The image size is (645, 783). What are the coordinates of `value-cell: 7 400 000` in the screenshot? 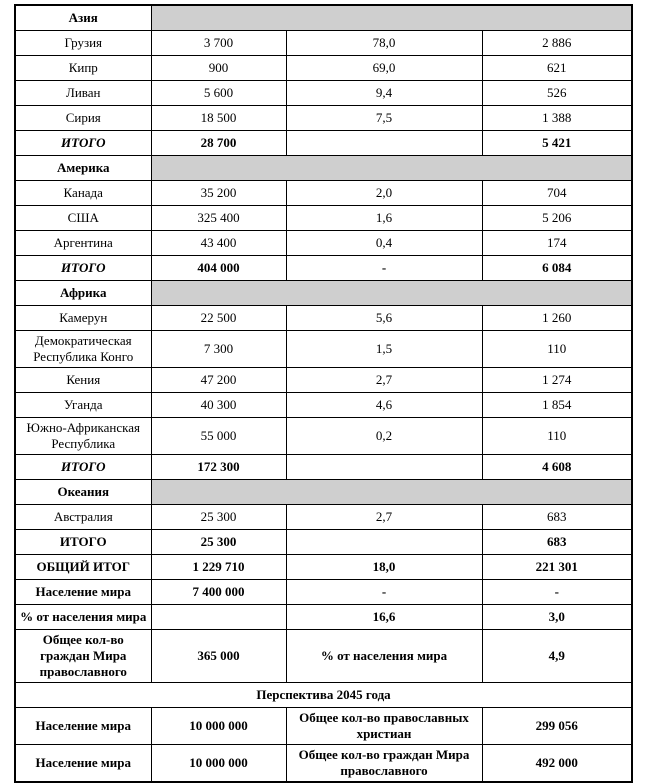 It's located at (218, 592).